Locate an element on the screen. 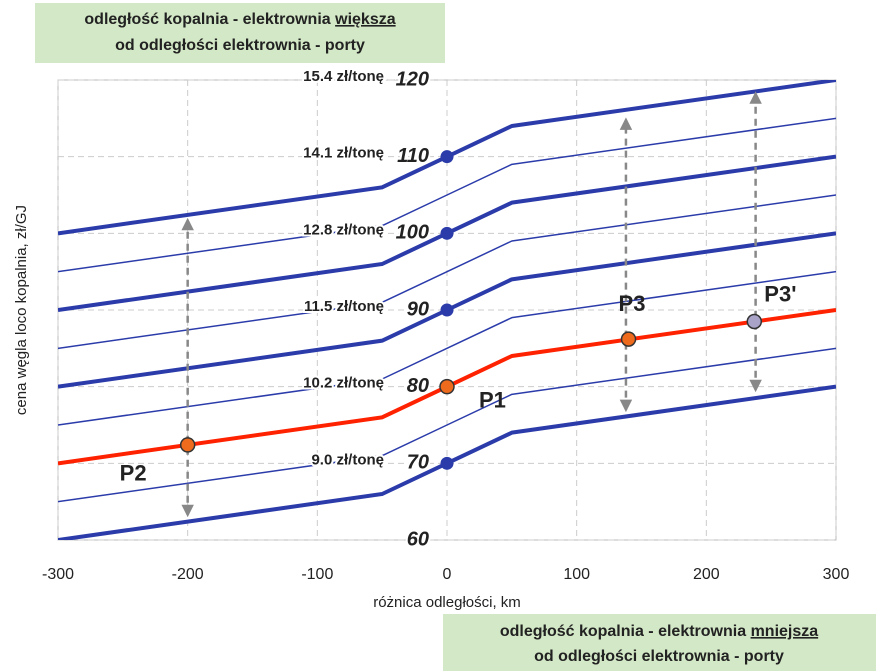  y-tick-label: 80 is located at coordinates (418, 386).